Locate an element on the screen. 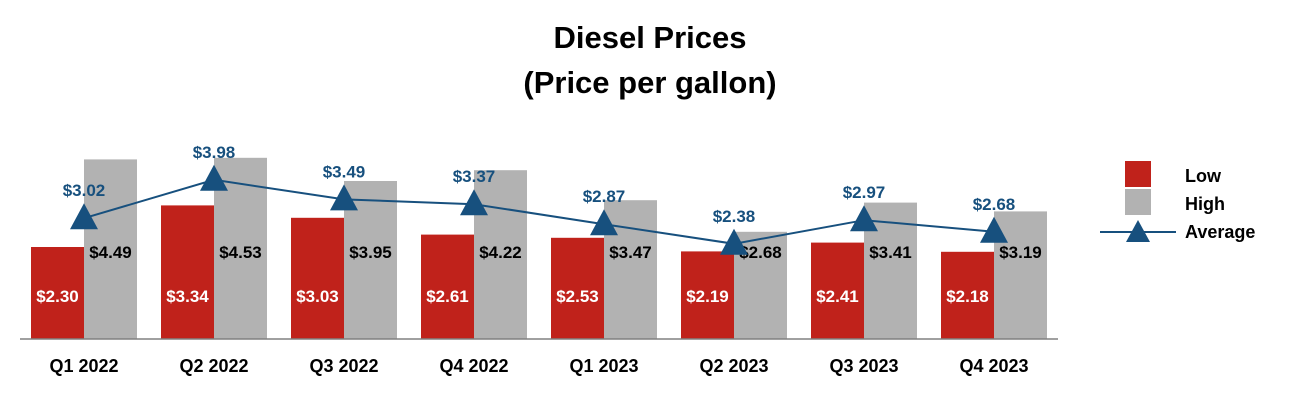  average-value-label-q3-2022: $3.49 is located at coordinates (344, 171).